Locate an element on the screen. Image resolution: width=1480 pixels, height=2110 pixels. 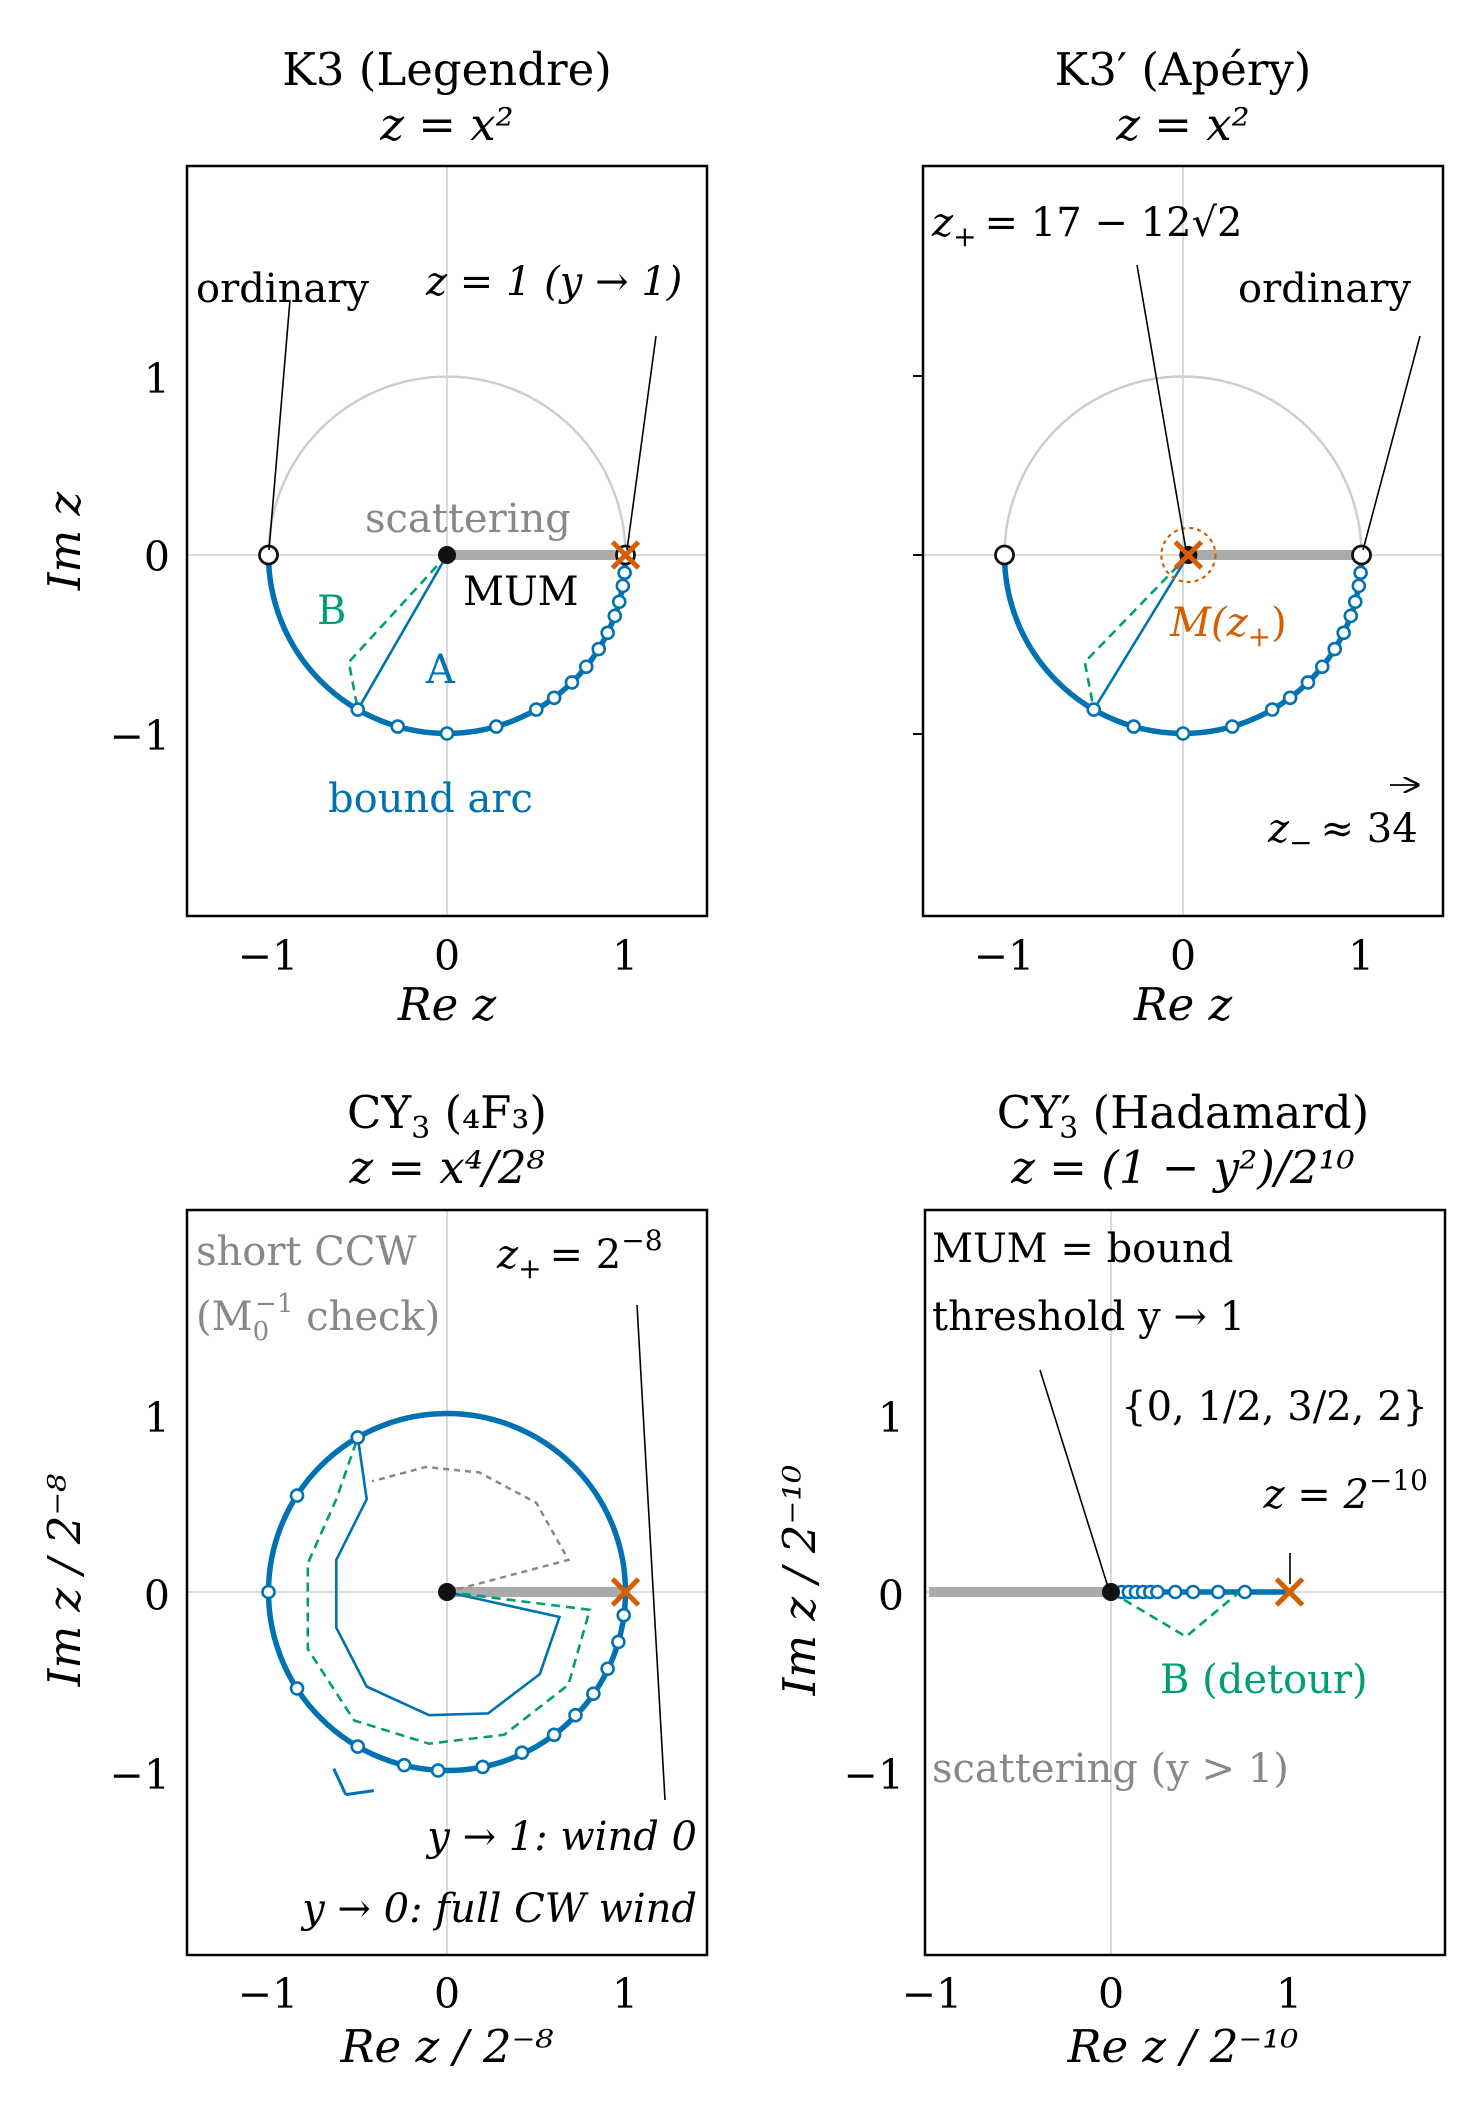
panel-subtitle: z = x⁴/2⁸ is located at coordinates (446, 1167).